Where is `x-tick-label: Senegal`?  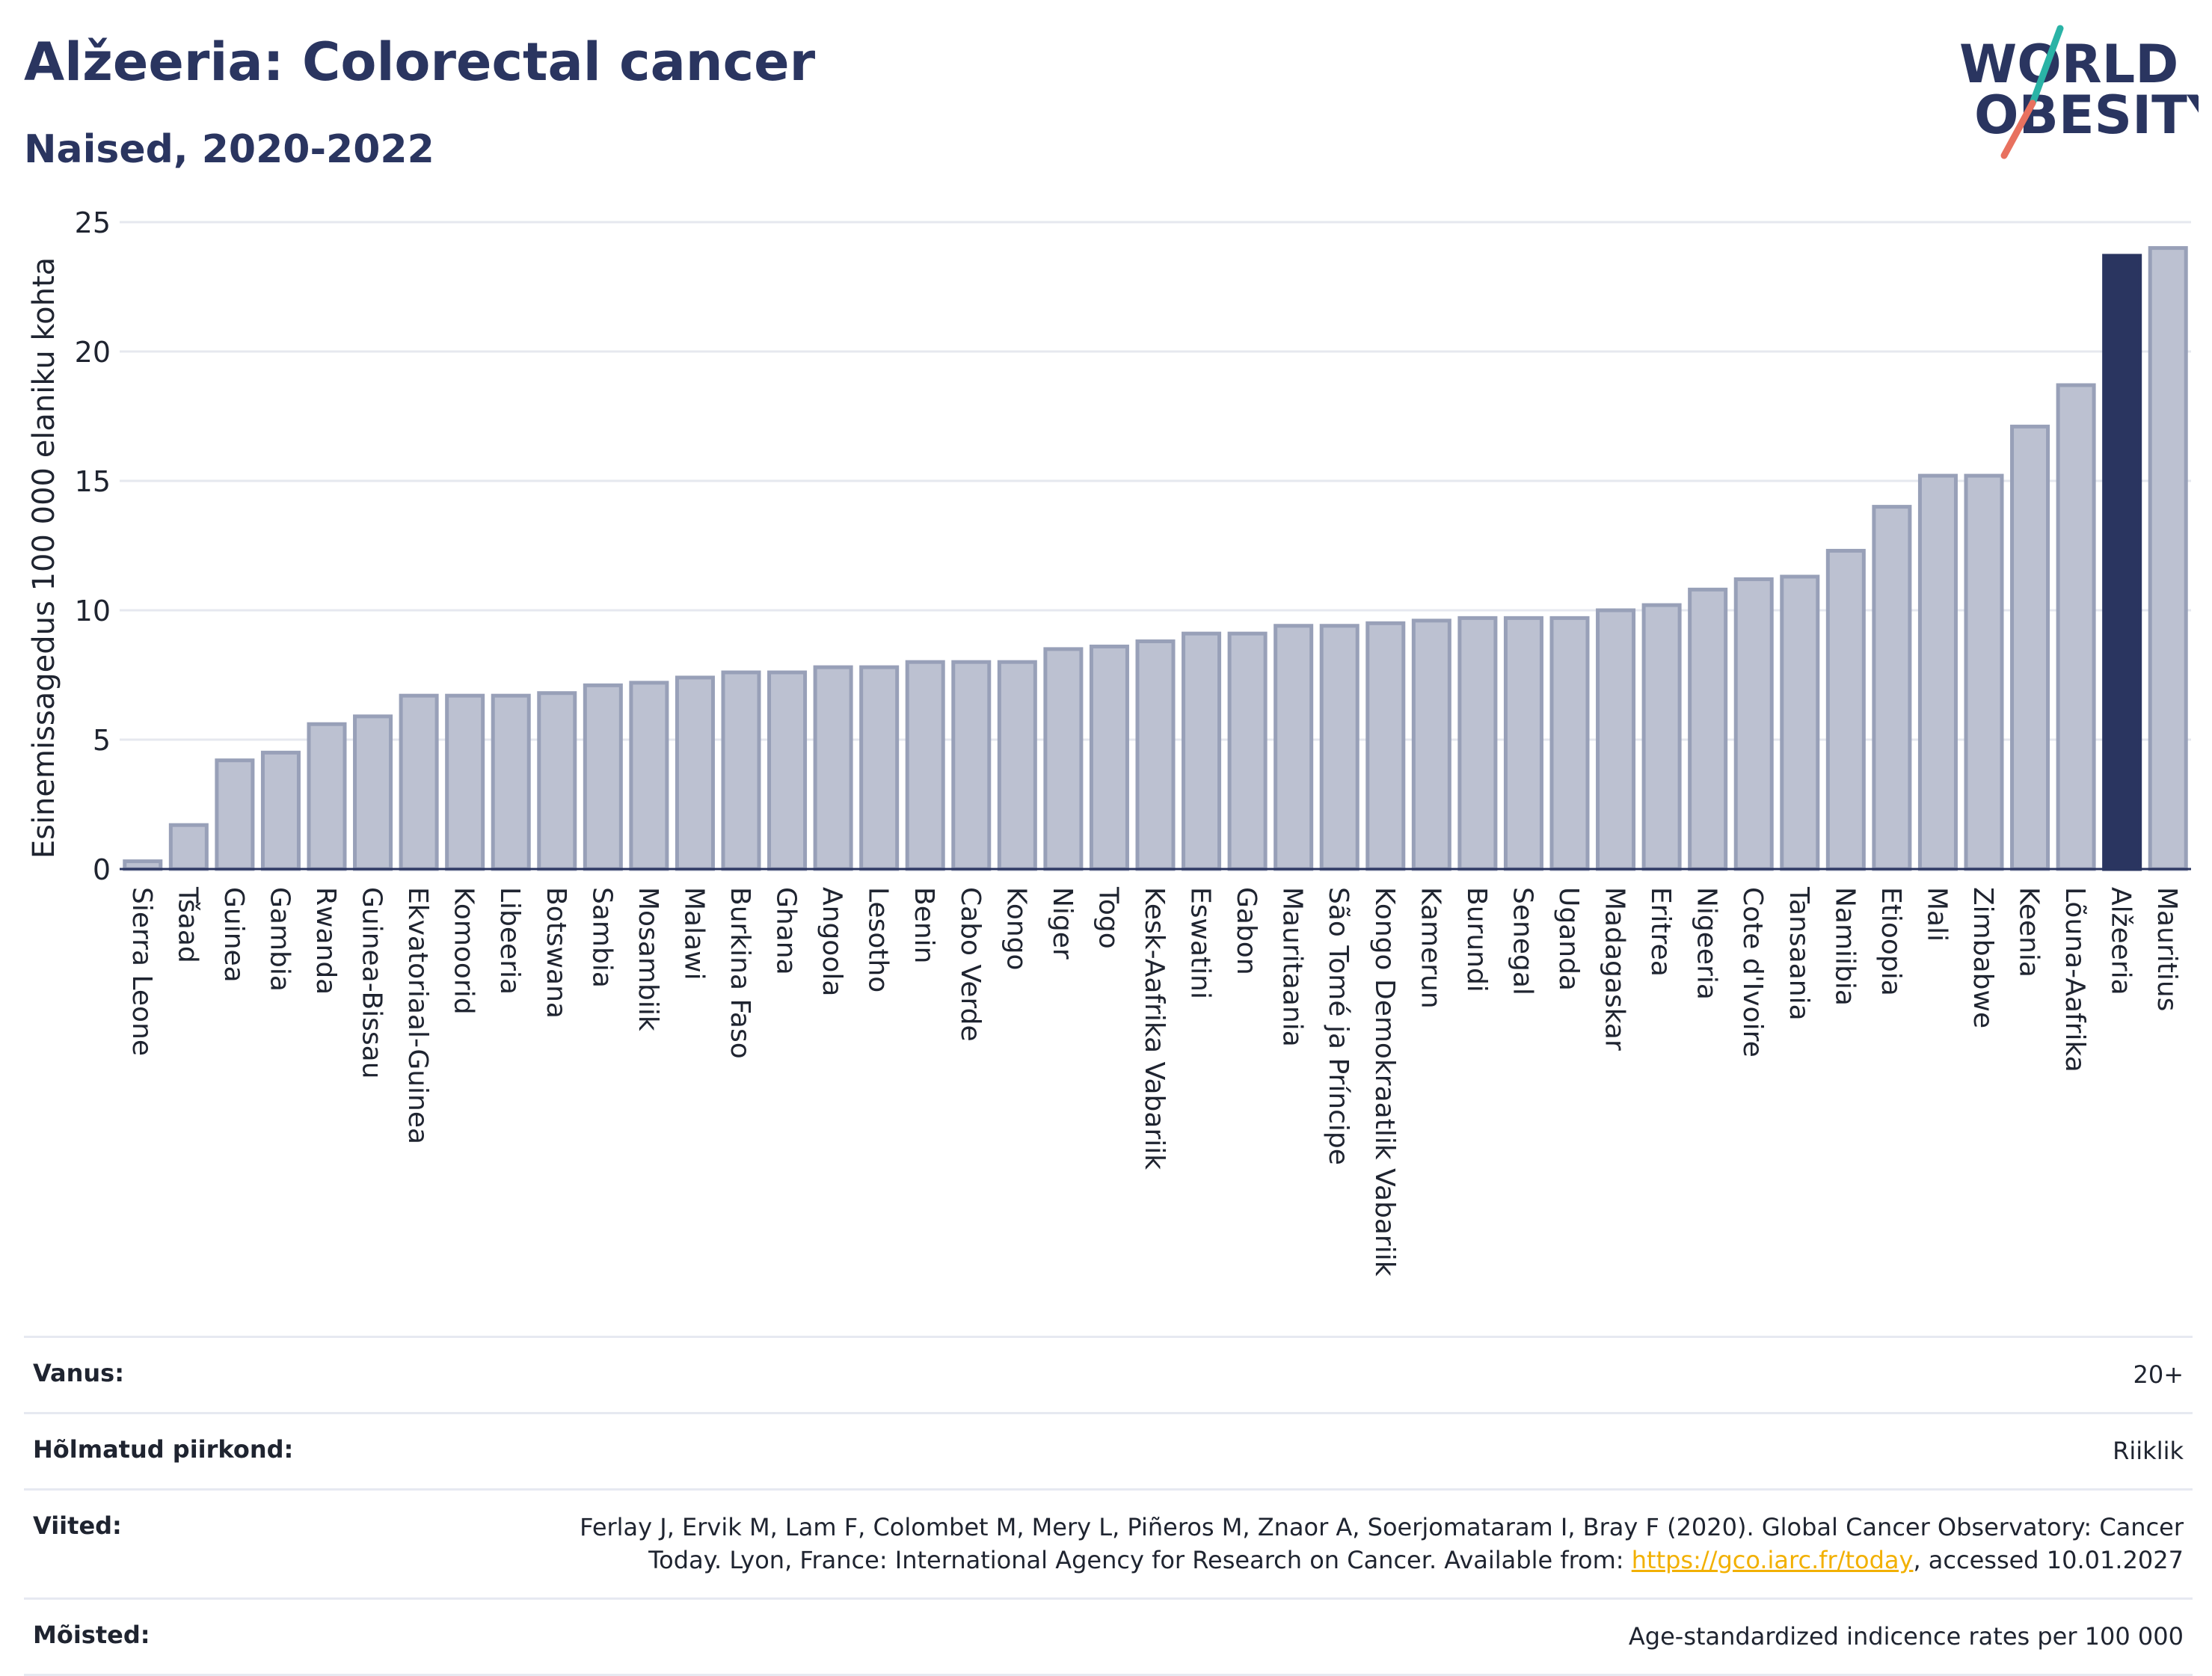
x-tick-label: Senegal is located at coordinates (1522, 941).